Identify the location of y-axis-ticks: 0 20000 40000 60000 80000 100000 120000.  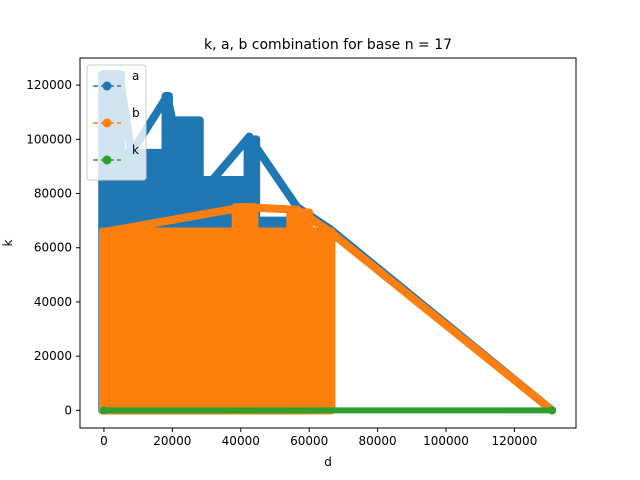
(53, 247).